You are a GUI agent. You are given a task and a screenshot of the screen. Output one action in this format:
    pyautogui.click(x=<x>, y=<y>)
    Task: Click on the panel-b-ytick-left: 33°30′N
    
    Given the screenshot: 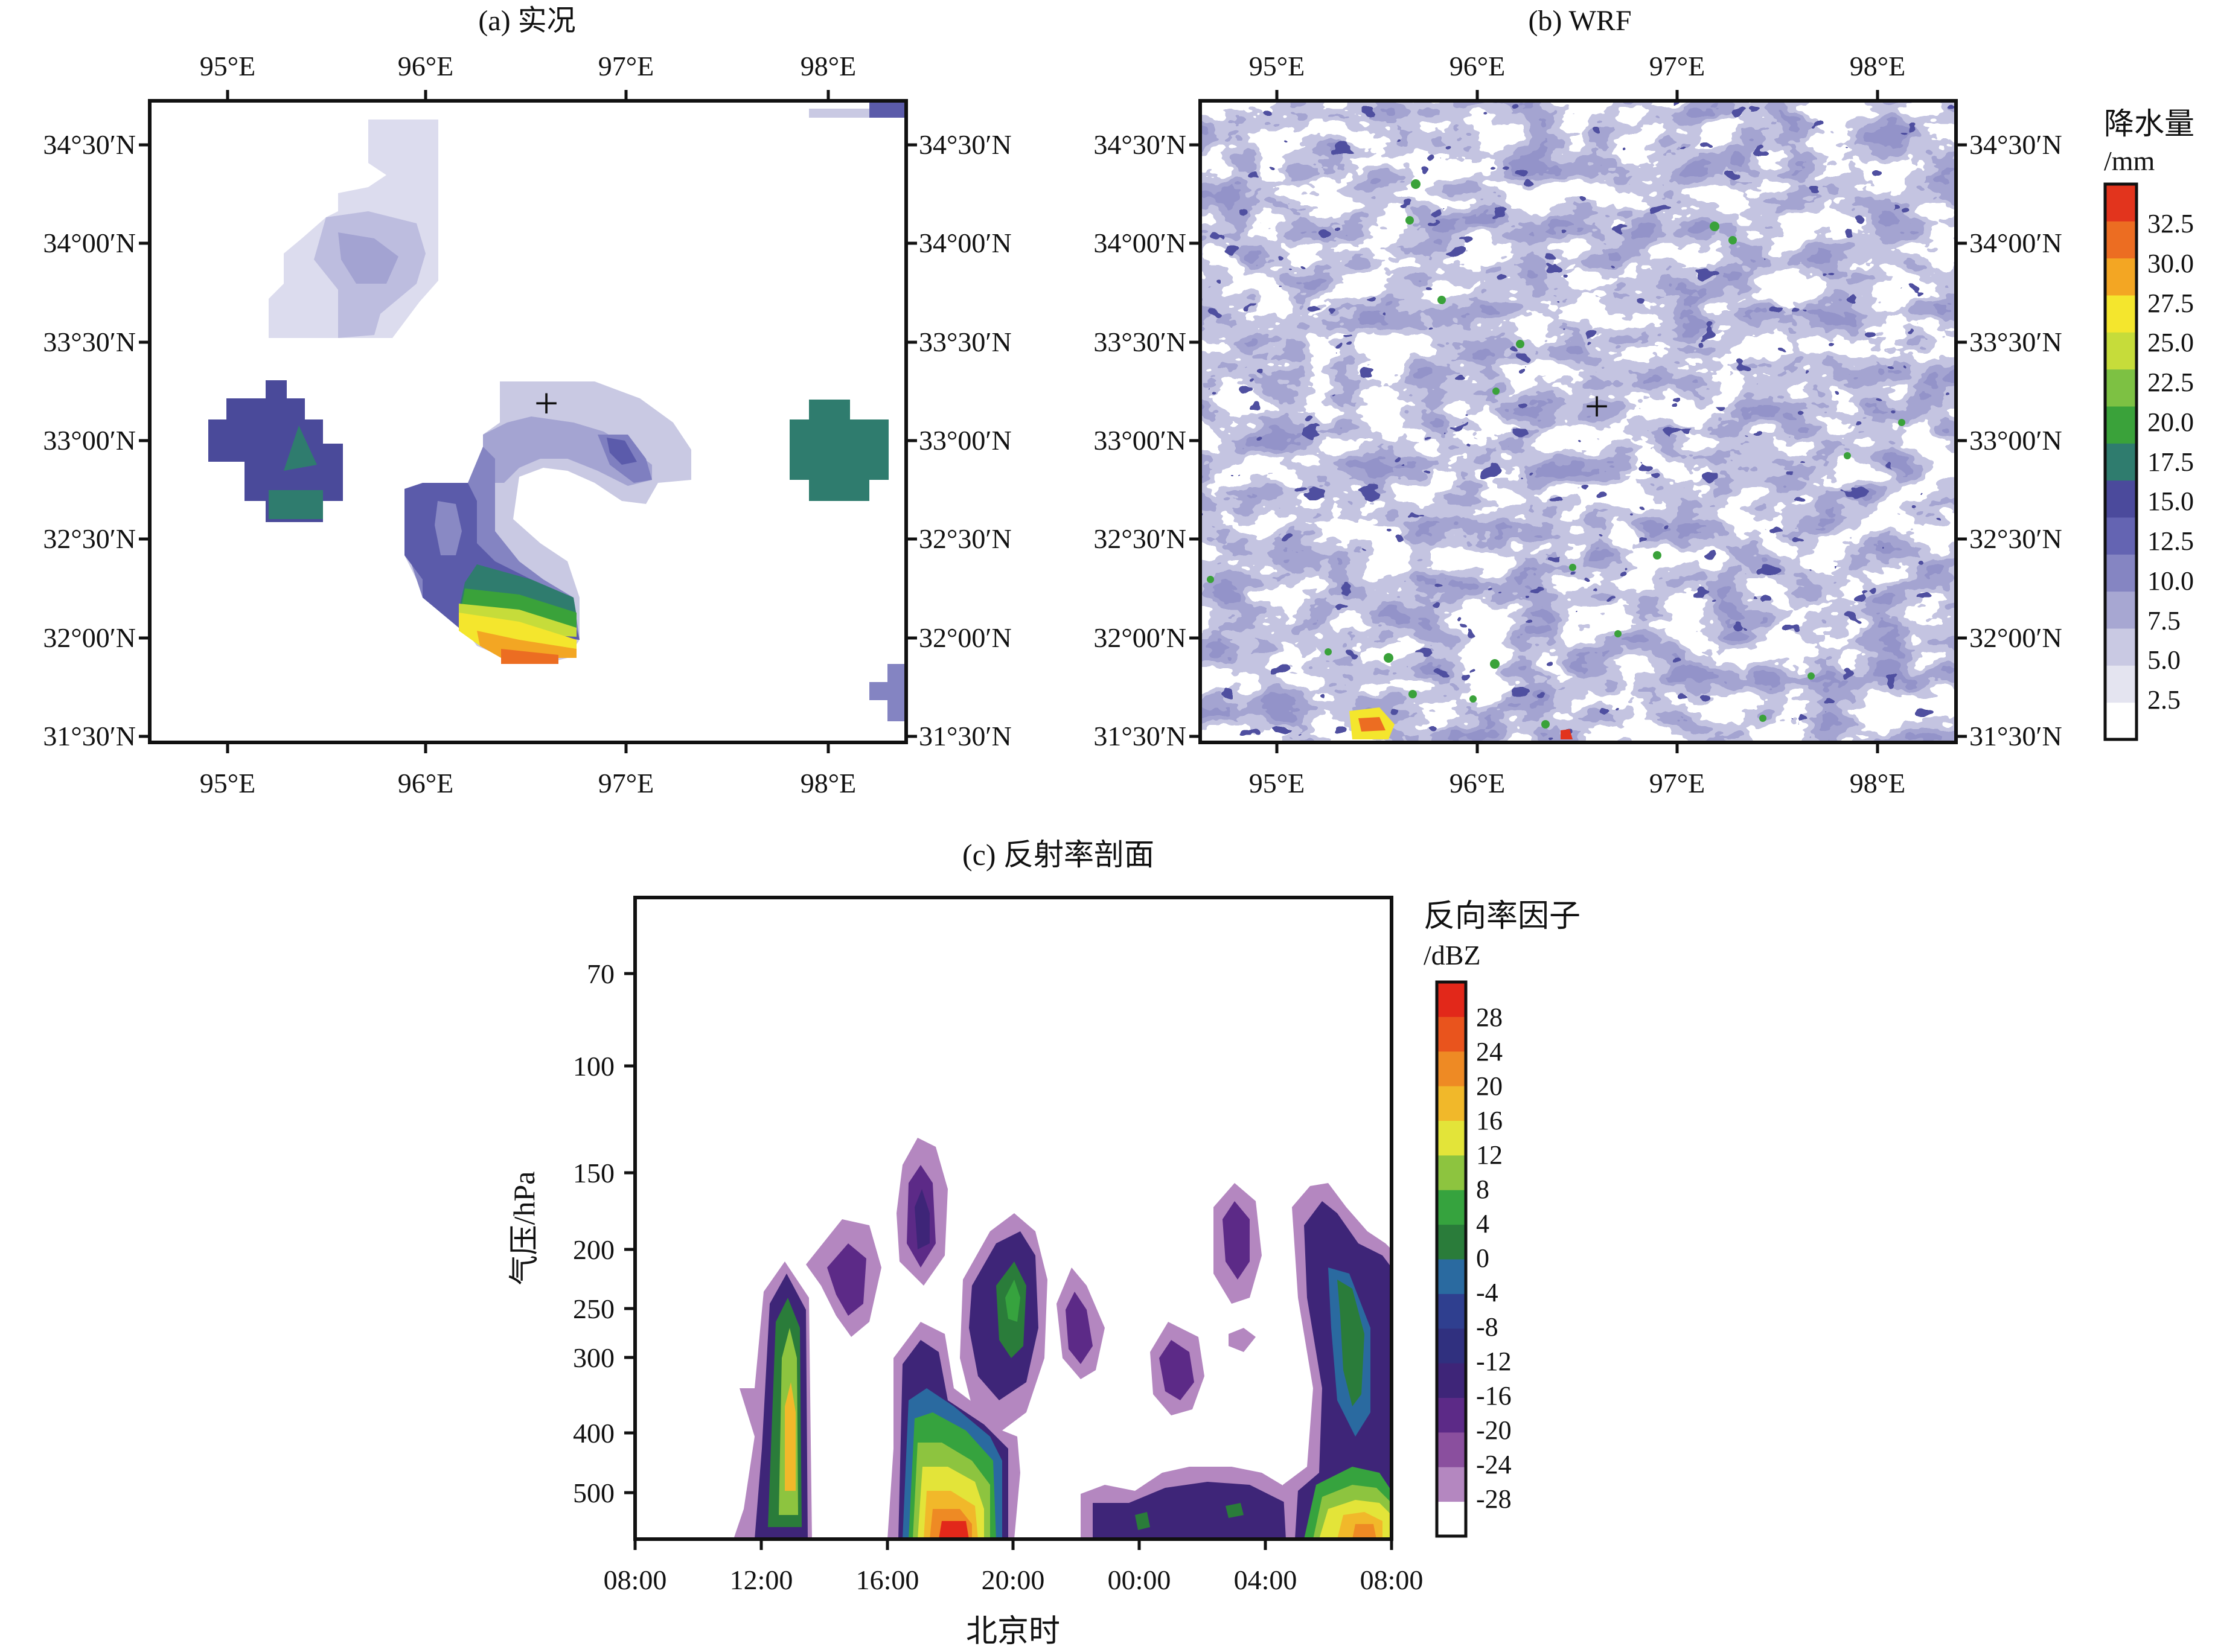 What is the action you would take?
    pyautogui.click(x=1139, y=342)
    